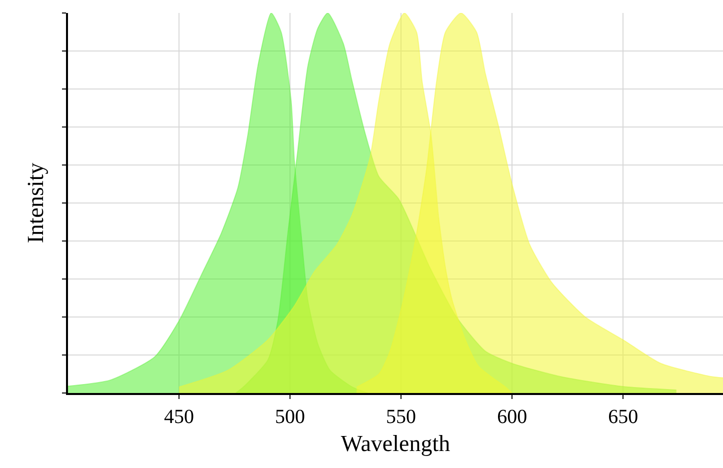 The height and width of the screenshot is (468, 723). What do you see at coordinates (401, 417) in the screenshot?
I see `x-tick-label: 550` at bounding box center [401, 417].